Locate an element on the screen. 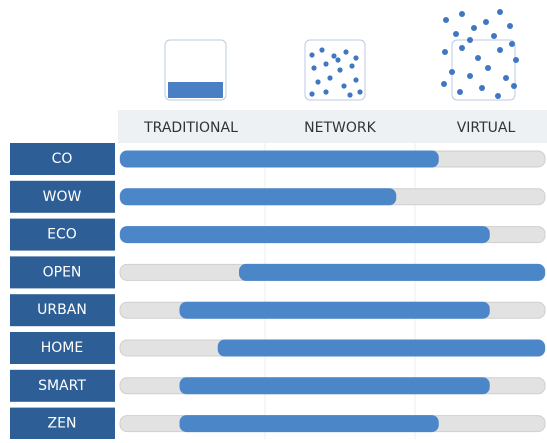 The width and height of the screenshot is (547, 443). network-icon is located at coordinates (335, 70).